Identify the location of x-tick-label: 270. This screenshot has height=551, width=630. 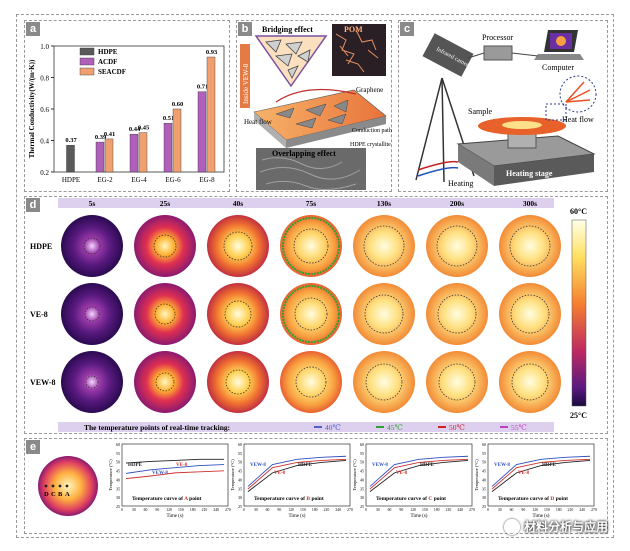
(350, 510).